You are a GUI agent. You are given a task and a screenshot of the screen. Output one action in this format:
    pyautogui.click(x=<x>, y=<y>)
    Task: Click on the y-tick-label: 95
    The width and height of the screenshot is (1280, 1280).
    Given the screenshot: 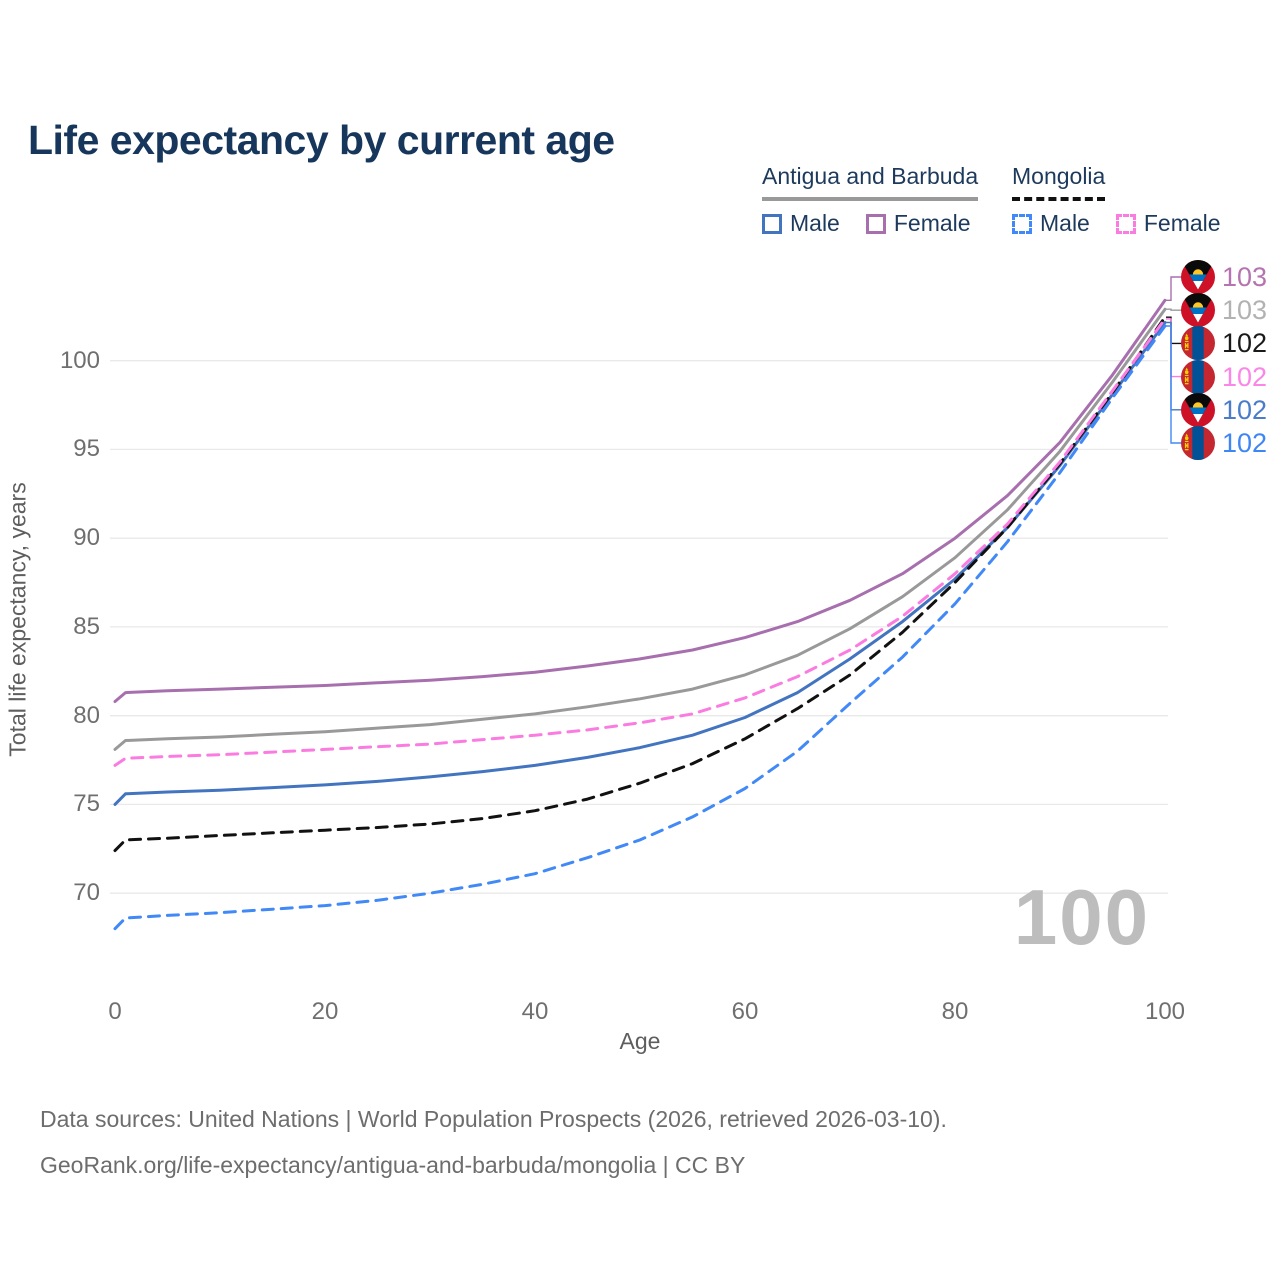 What is the action you would take?
    pyautogui.click(x=86, y=449)
    